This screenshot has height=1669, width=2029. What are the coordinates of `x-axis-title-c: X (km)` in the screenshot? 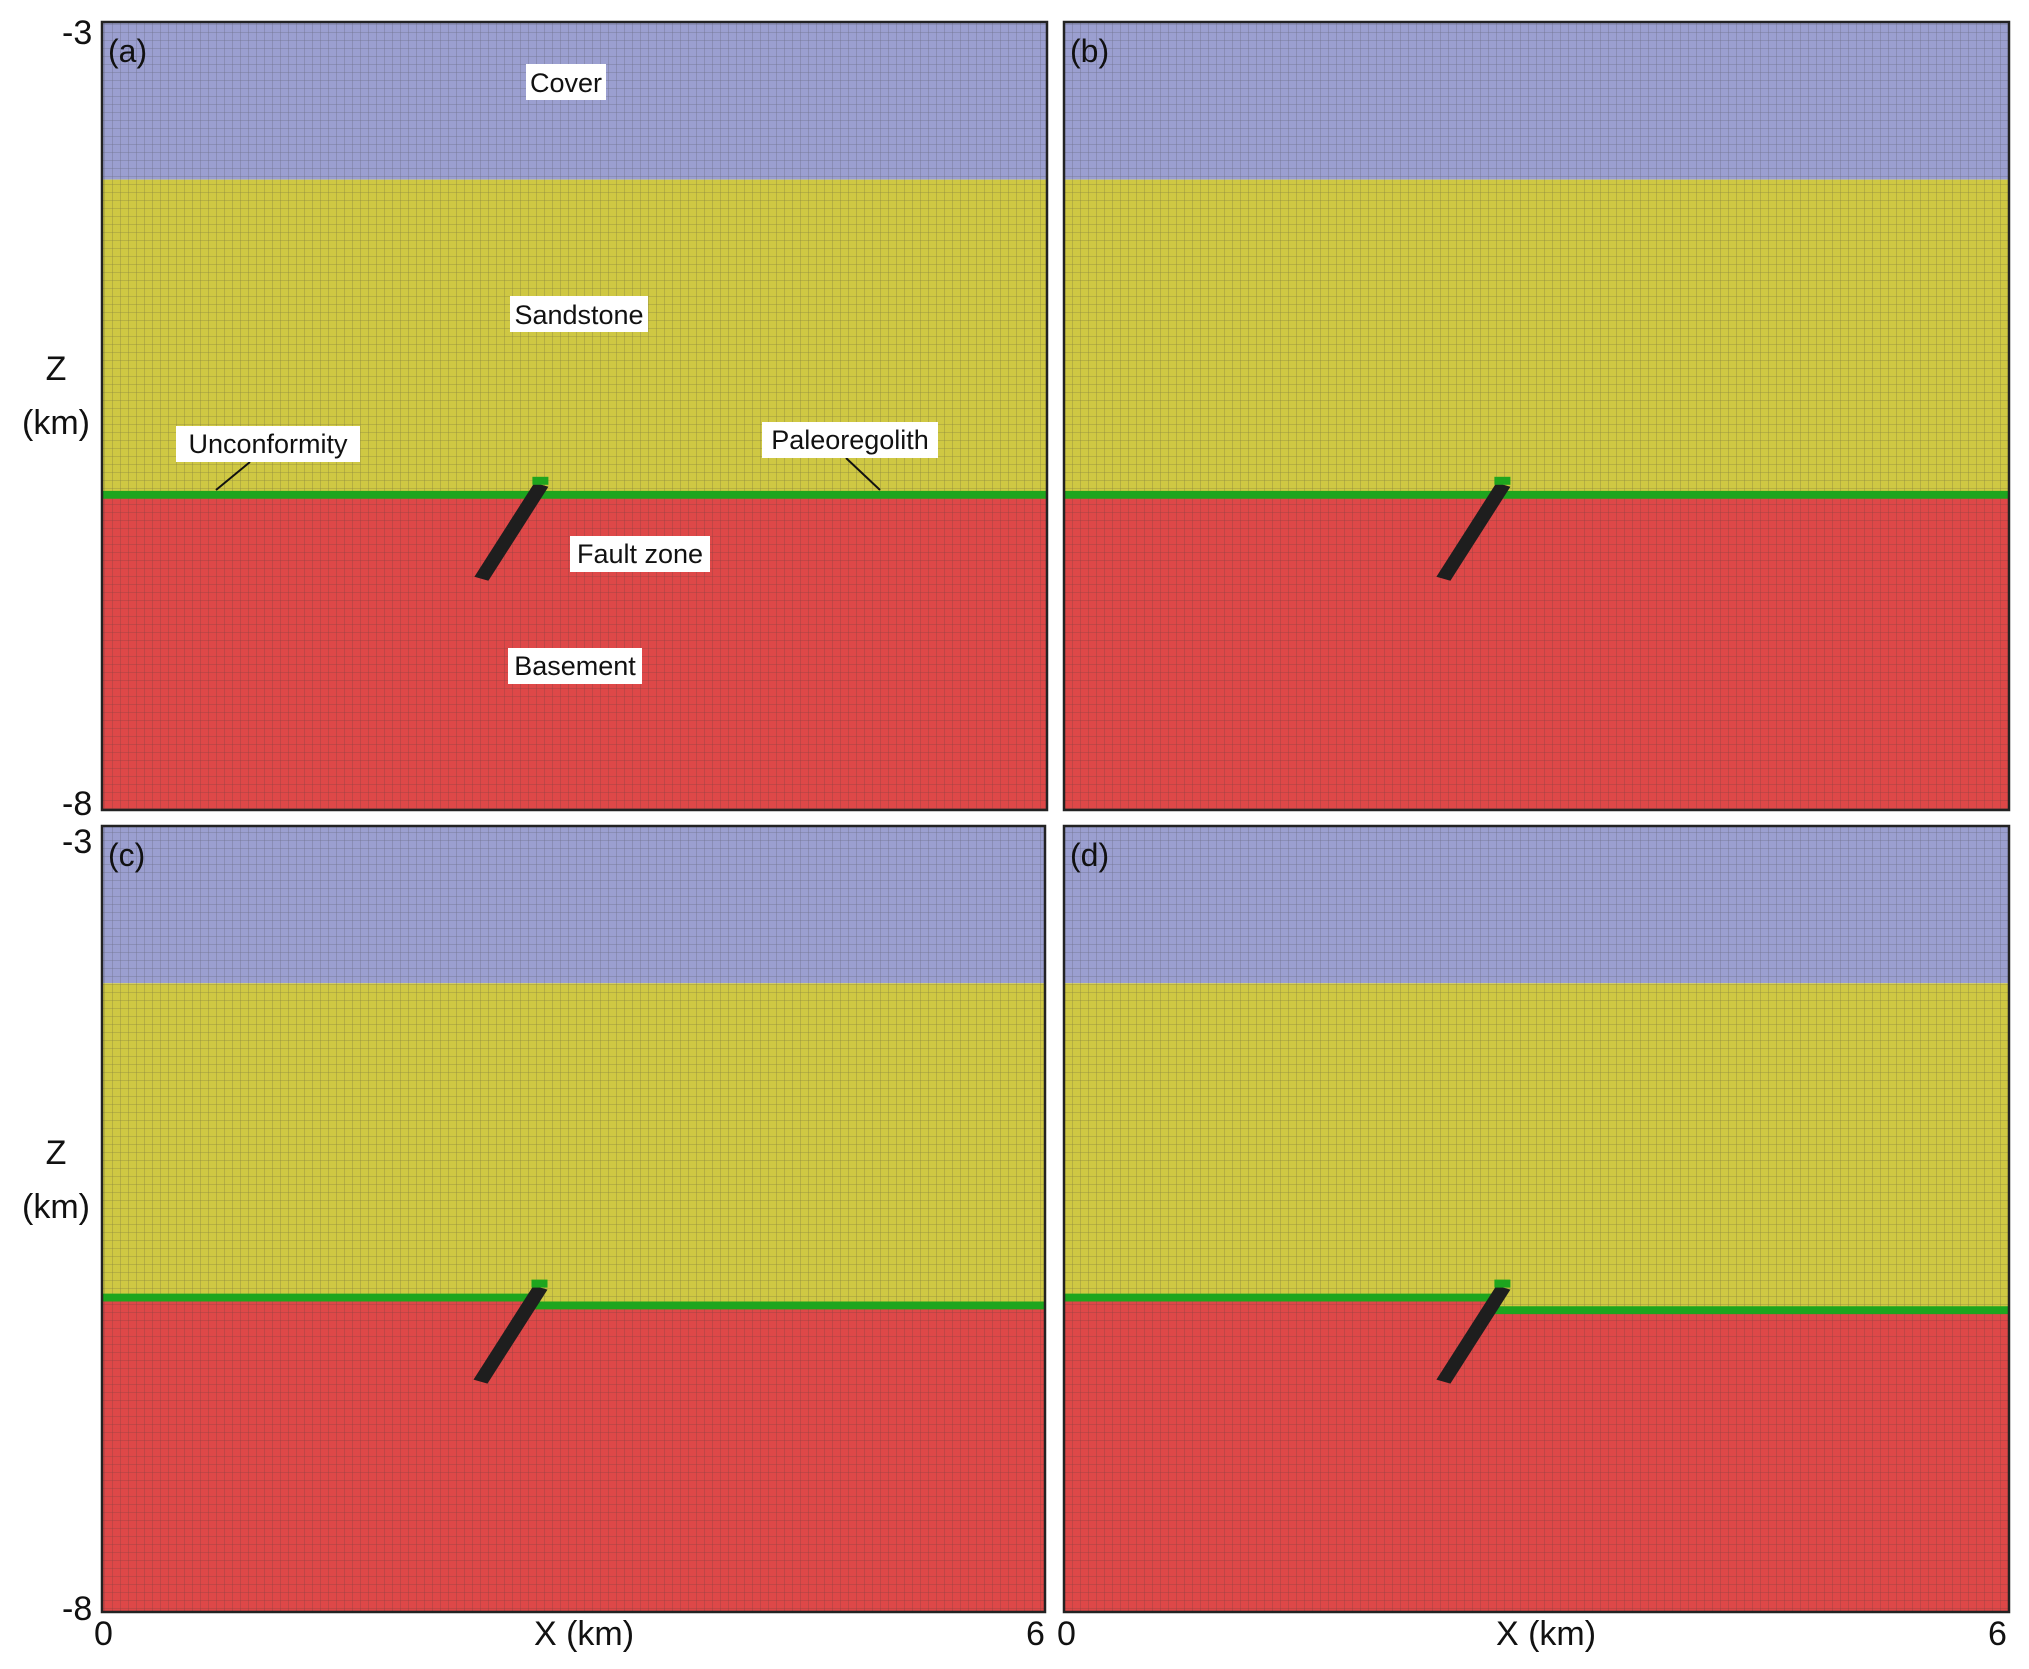 It's located at (584, 1634).